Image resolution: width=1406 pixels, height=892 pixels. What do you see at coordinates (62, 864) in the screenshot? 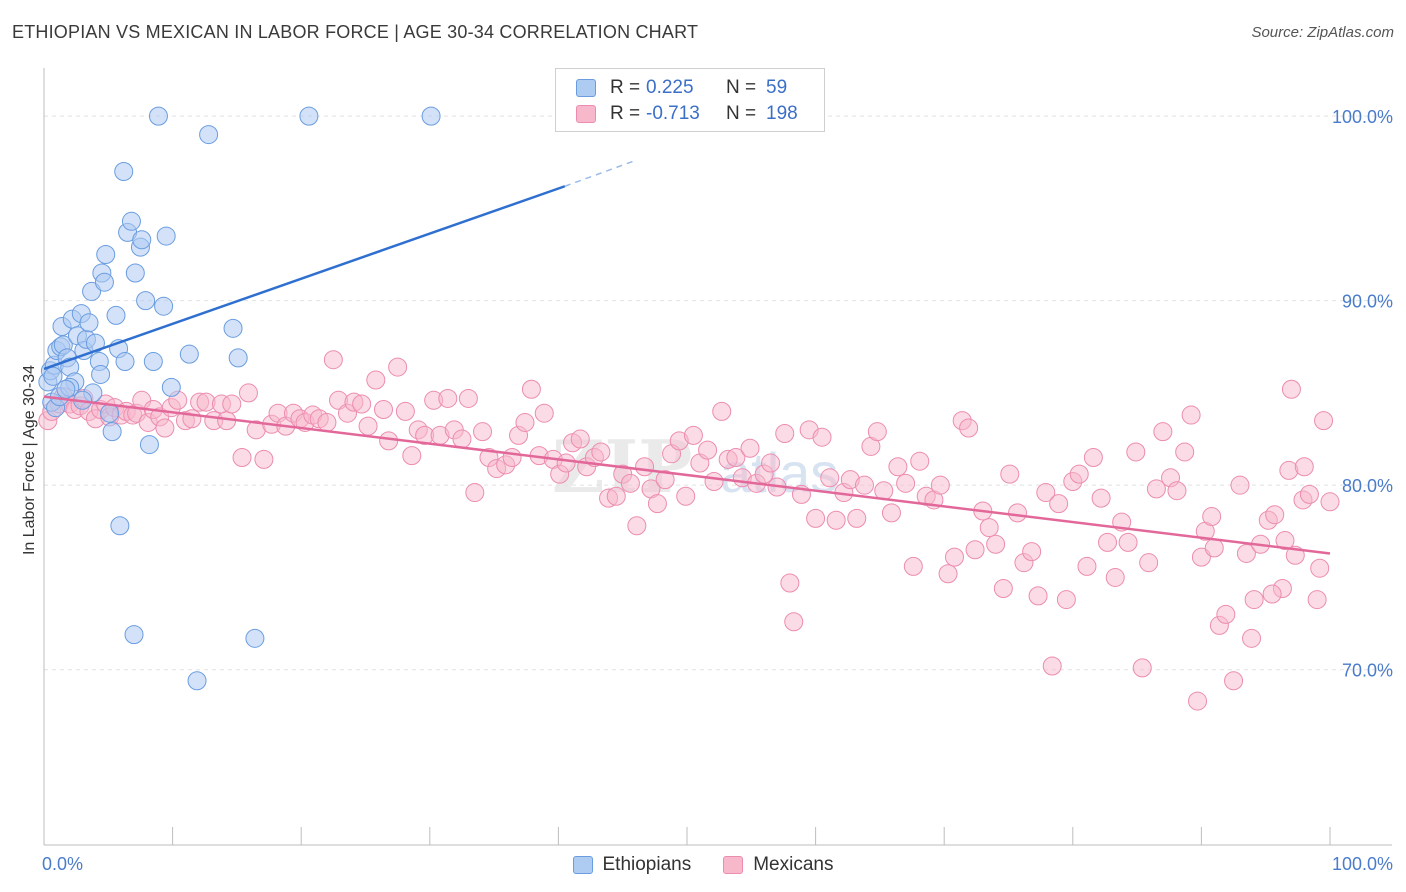
I see `x-tick-label: 0.0%` at bounding box center [62, 864].